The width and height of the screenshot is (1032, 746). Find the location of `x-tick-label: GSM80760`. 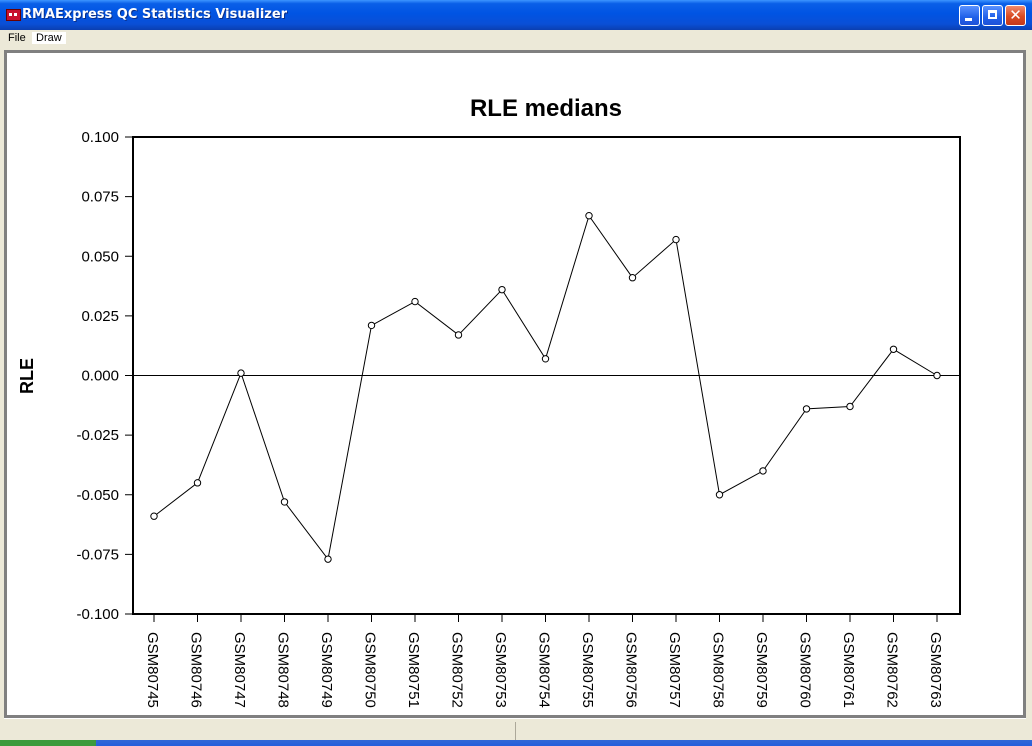

x-tick-label: GSM80760 is located at coordinates (805, 670).